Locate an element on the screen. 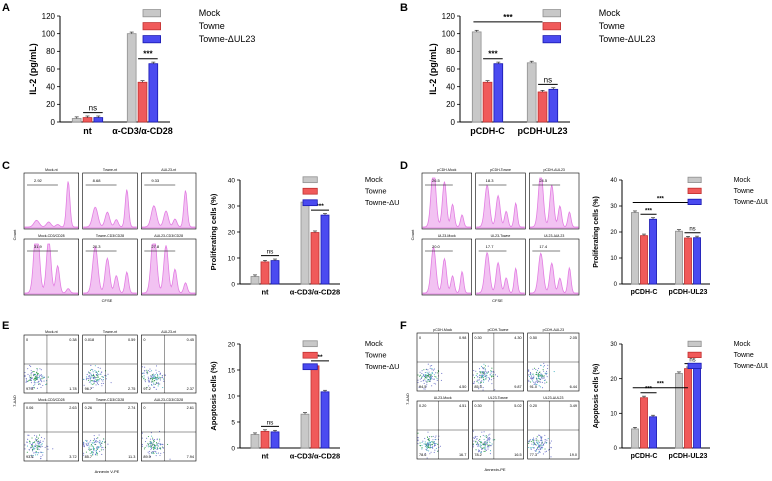 The image size is (772, 481). quadrant-value-lr: 7.94 is located at coordinates (190, 457).